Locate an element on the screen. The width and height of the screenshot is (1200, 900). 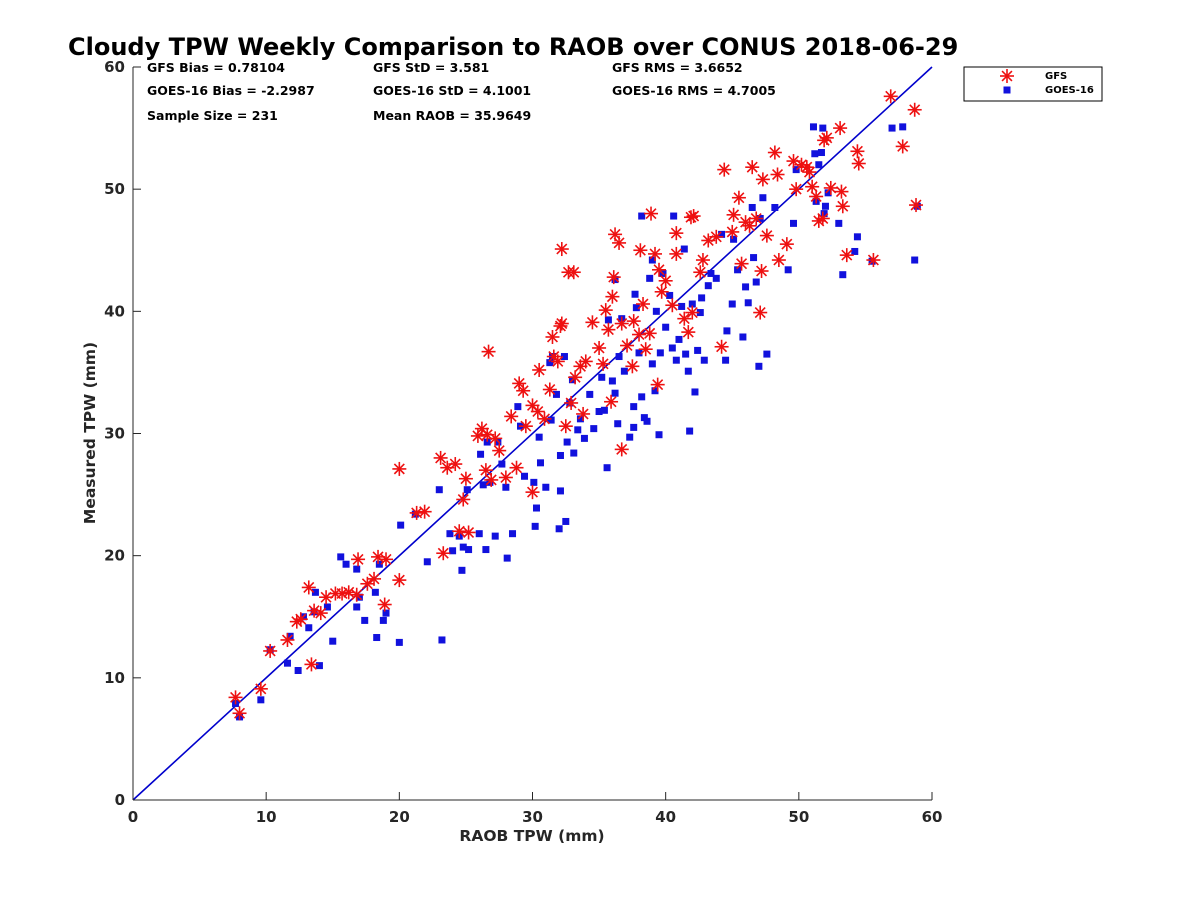
x-tick-label: 30 is located at coordinates (532, 817).